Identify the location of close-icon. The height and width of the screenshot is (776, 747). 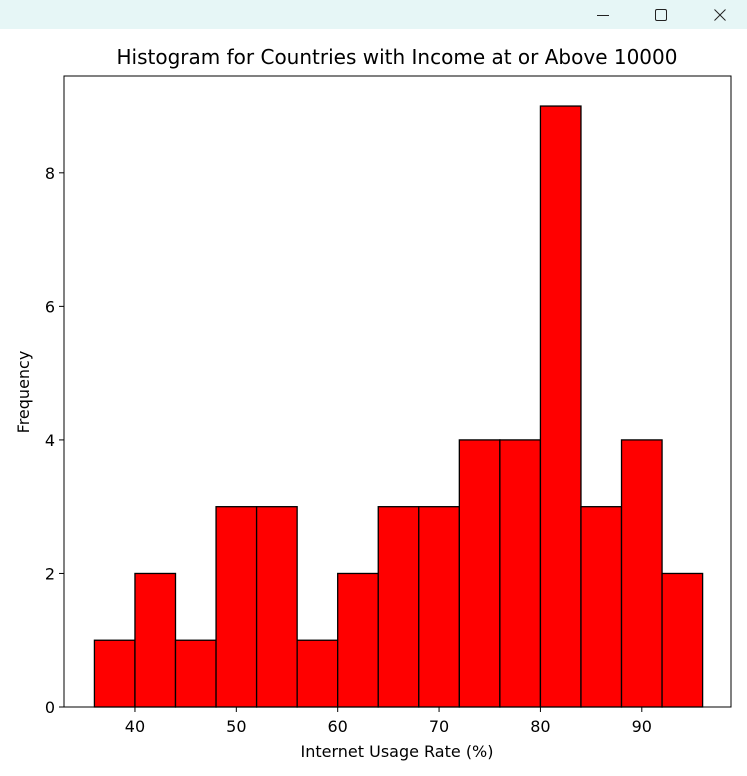
(720, 14).